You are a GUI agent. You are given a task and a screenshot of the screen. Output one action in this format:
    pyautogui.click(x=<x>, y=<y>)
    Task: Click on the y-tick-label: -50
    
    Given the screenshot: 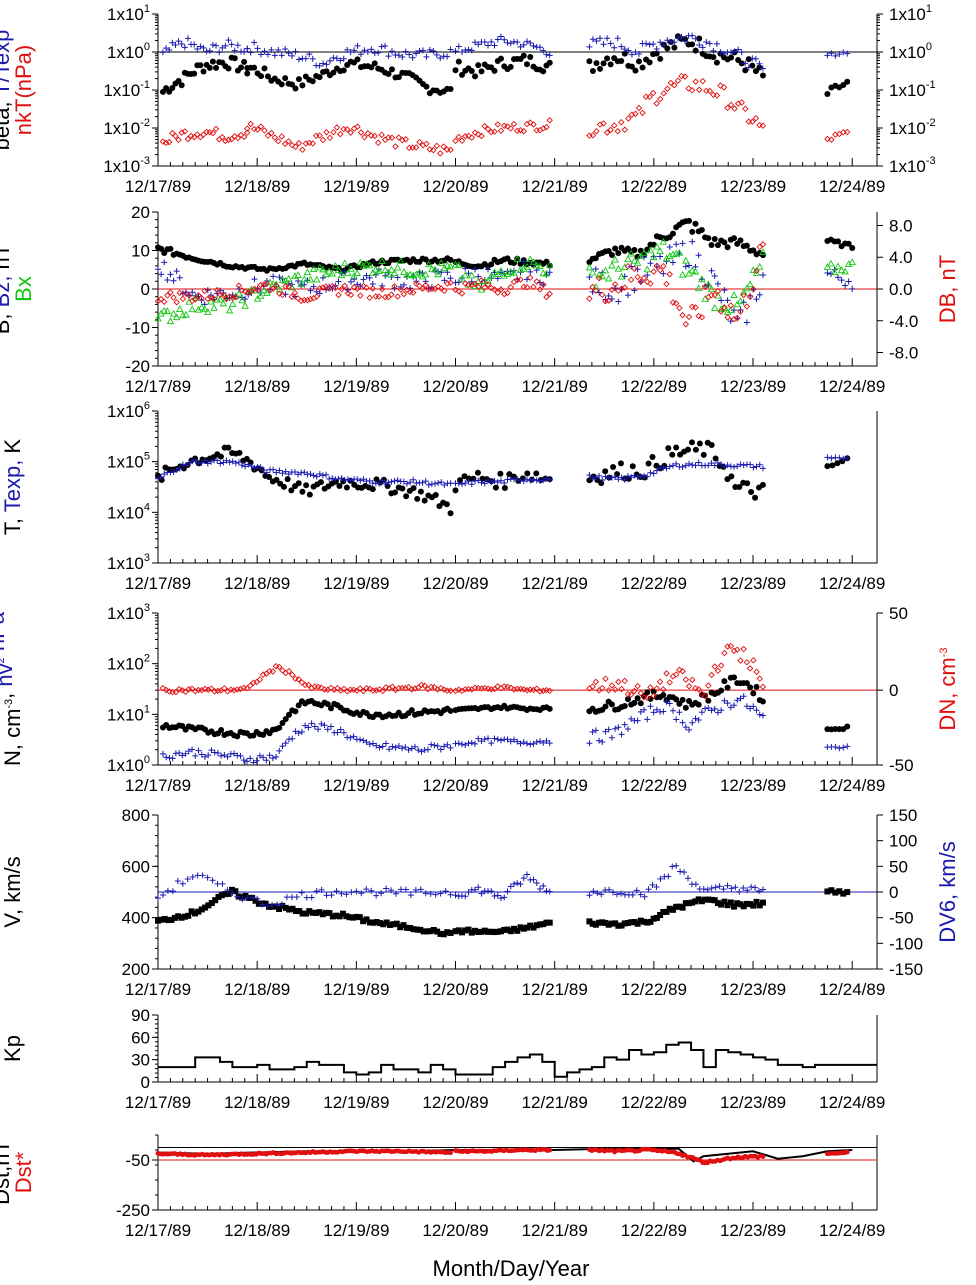 What is the action you would take?
    pyautogui.click(x=137, y=1160)
    